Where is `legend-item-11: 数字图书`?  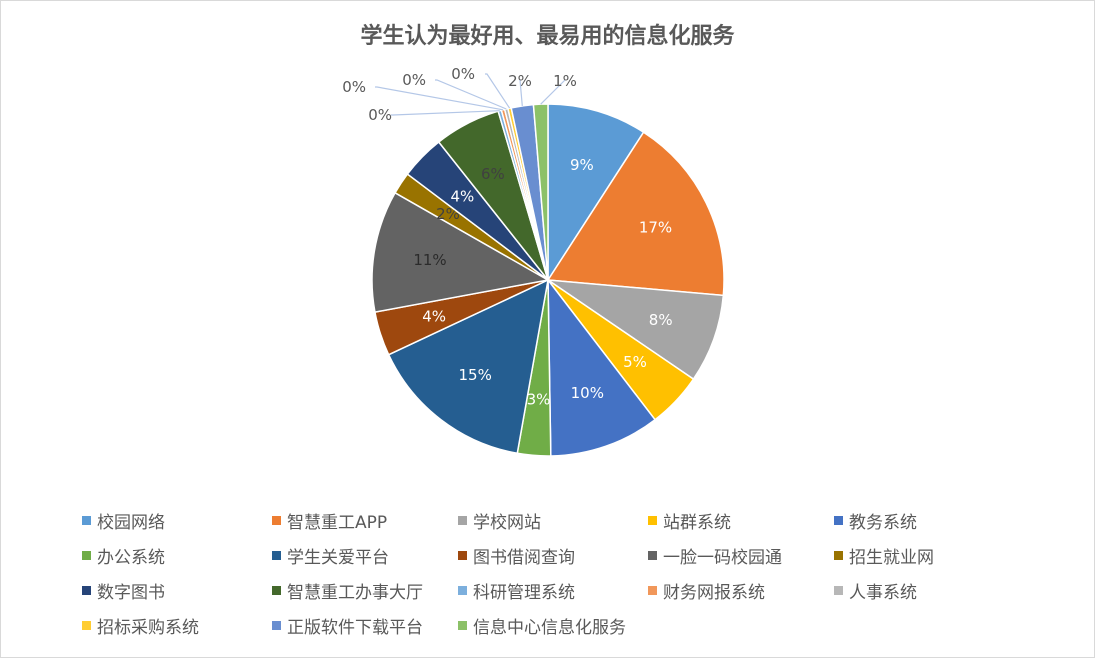
legend-item-11: 数字图书 is located at coordinates (123, 590).